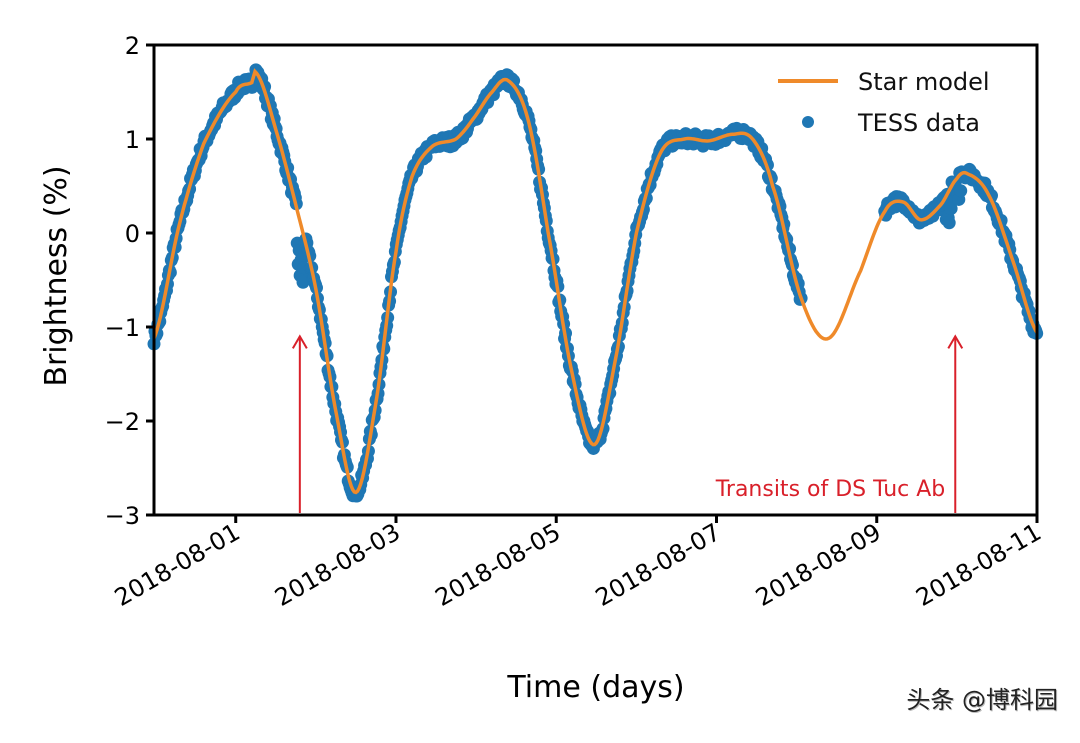  Describe the element at coordinates (122, 328) in the screenshot. I see `y-tick-label: −1` at that location.